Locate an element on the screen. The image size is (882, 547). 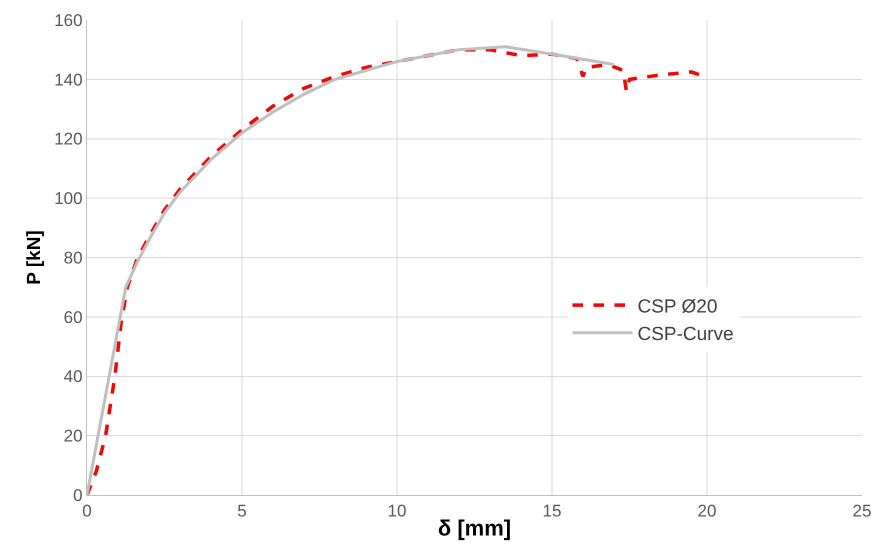
x-axis-title: δ [mm] is located at coordinates (475, 527).